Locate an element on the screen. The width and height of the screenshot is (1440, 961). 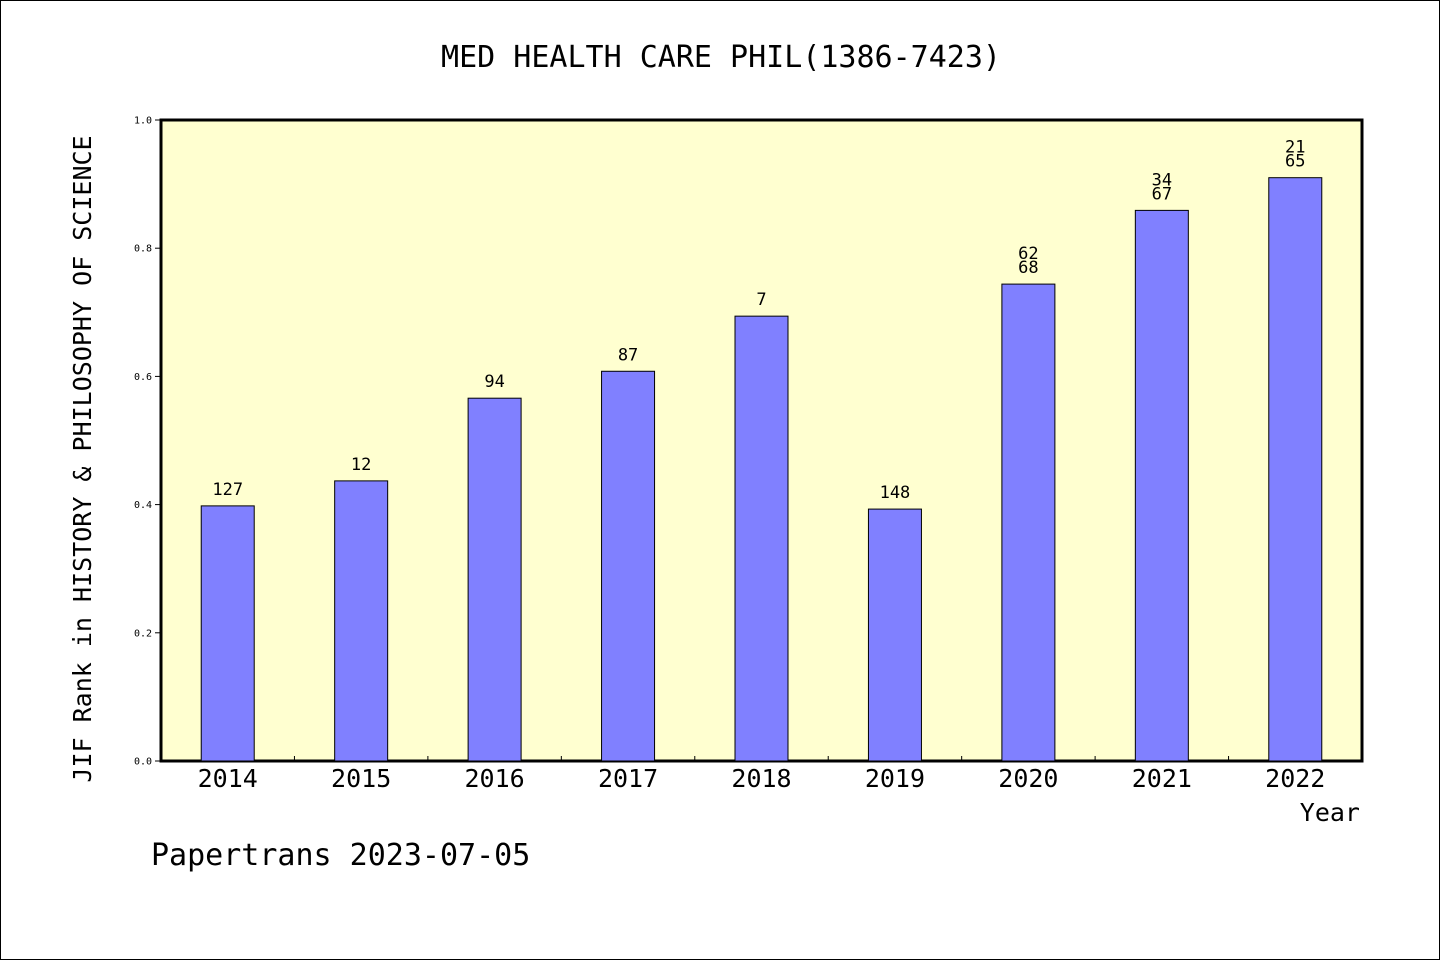
chart-title: MED HEALTH CARE PHIL(1386-7423) is located at coordinates (721, 57).